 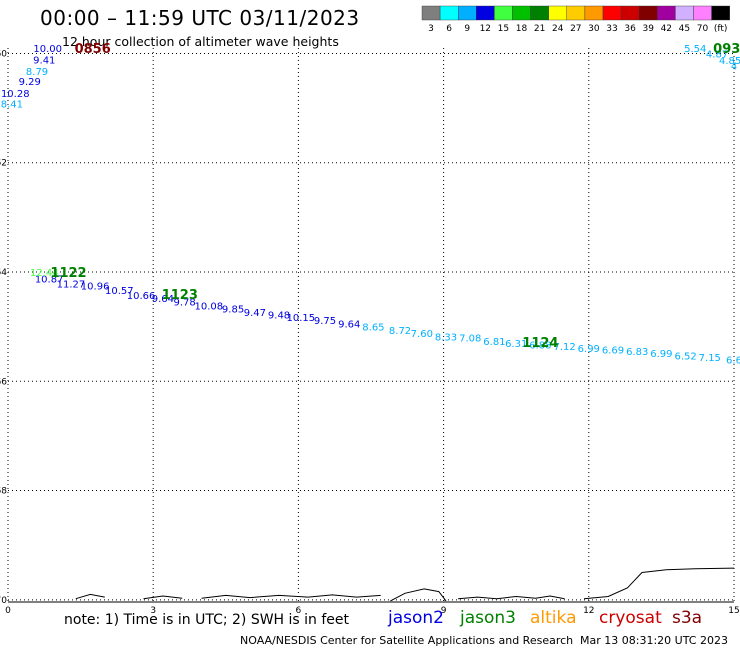 What do you see at coordinates (564, 347) in the screenshot?
I see `swh-point-label: 7.12` at bounding box center [564, 347].